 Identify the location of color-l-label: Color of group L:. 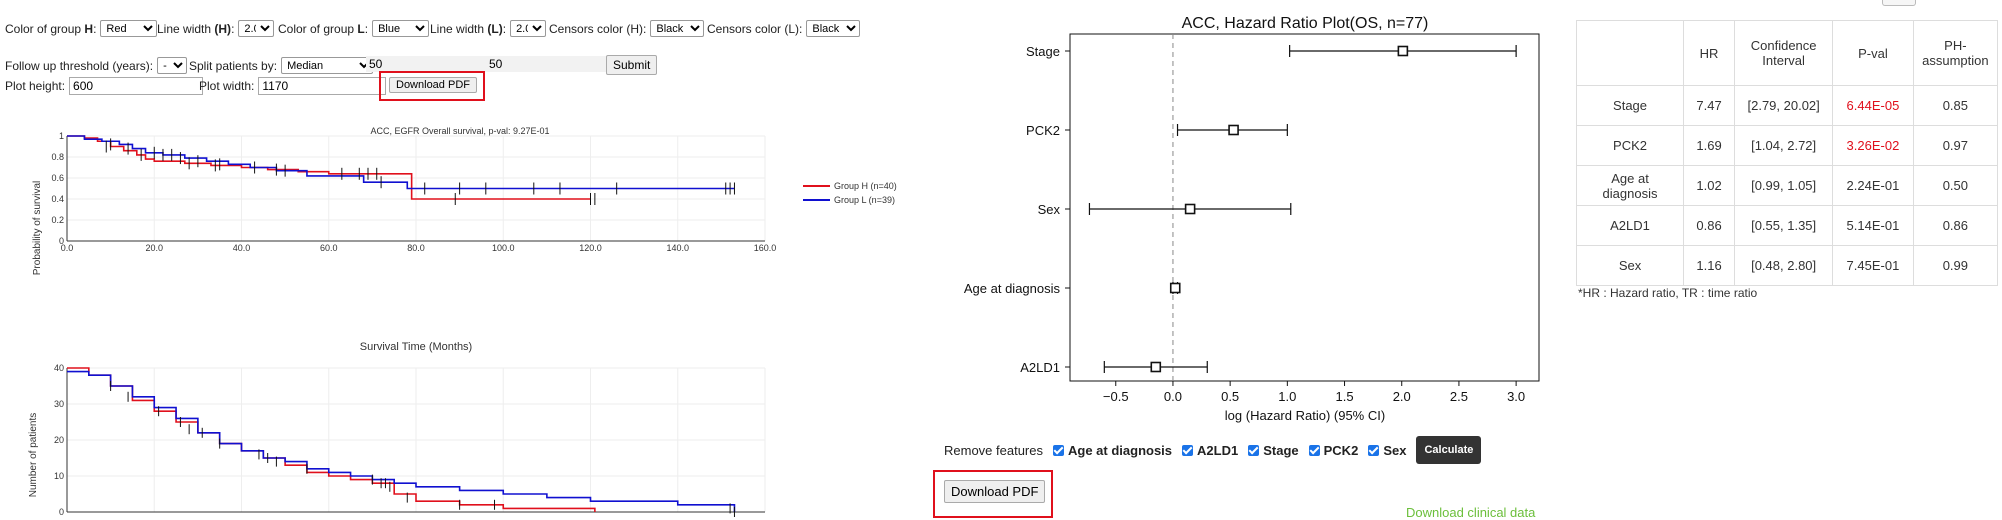
(323, 28).